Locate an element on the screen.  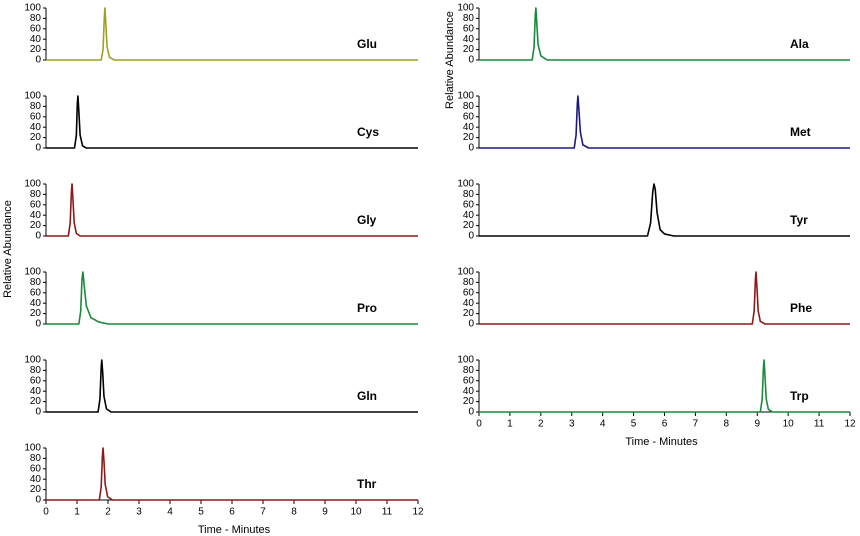
x-tick-label: 7 is located at coordinates (263, 512).